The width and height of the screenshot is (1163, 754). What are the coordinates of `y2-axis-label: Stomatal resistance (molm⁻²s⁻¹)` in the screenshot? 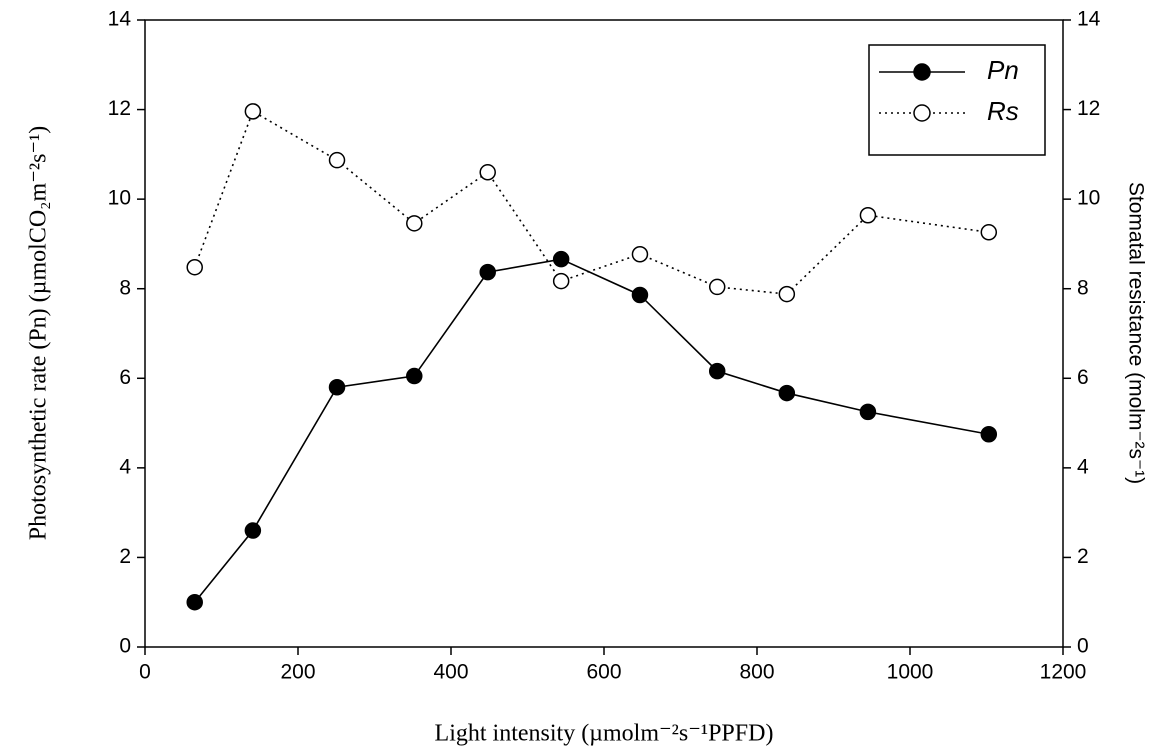 It's located at (1135, 333).